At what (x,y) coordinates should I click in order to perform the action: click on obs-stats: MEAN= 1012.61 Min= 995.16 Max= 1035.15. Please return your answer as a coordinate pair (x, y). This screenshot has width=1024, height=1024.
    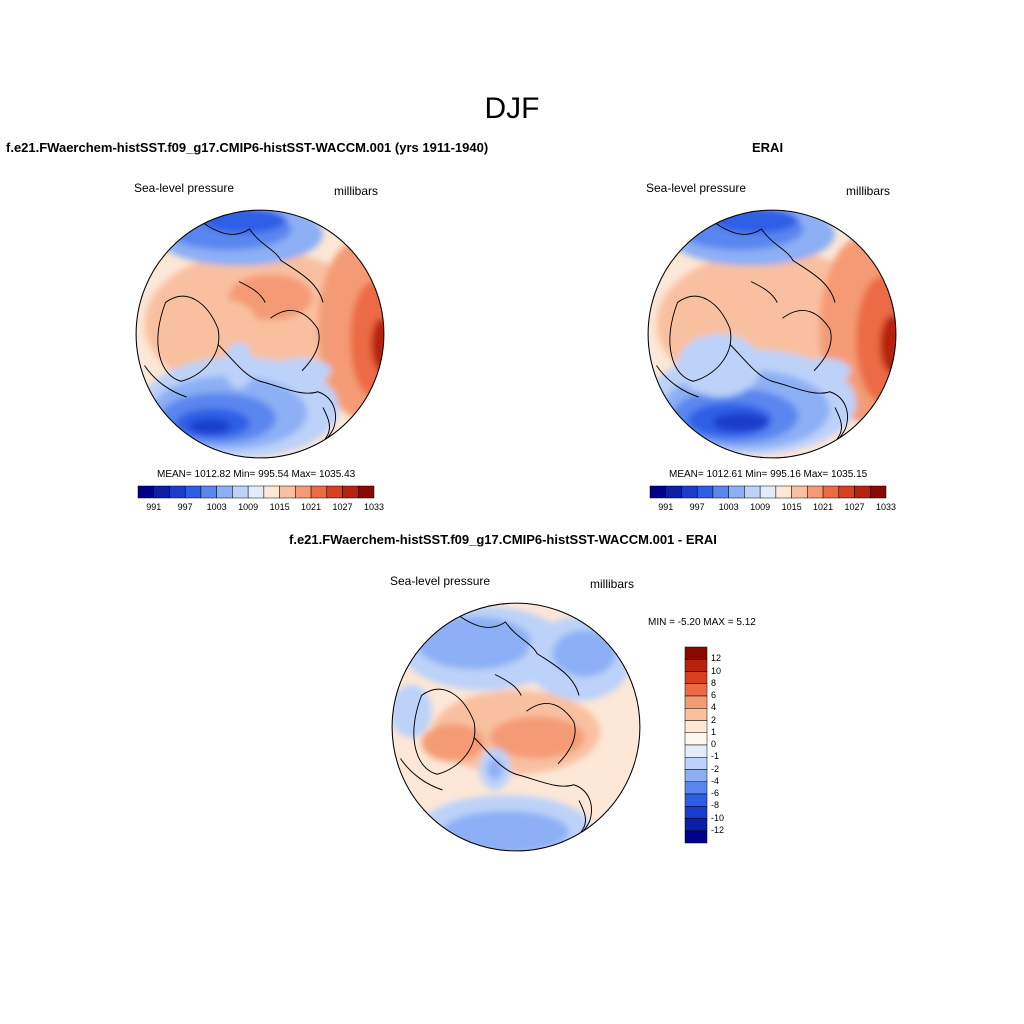
    Looking at the image, I should click on (768, 474).